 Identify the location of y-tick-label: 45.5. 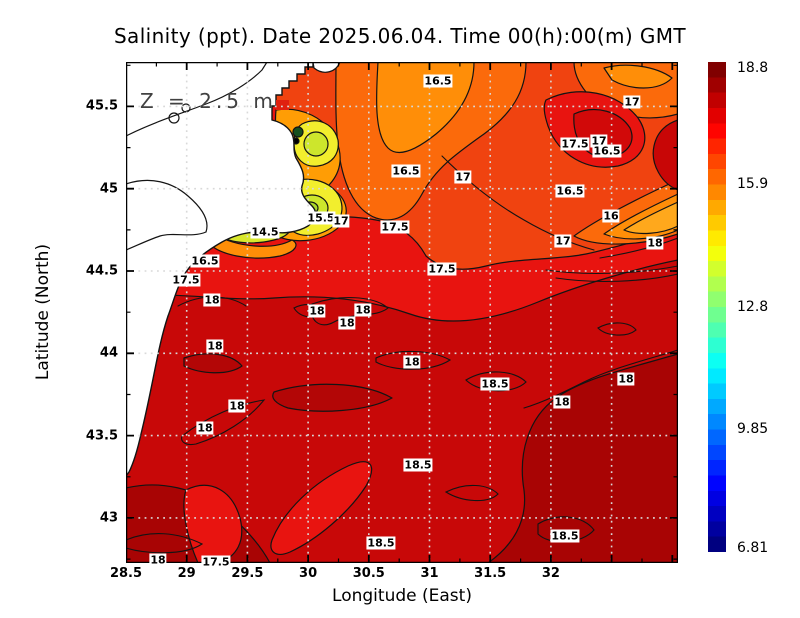
(101, 106).